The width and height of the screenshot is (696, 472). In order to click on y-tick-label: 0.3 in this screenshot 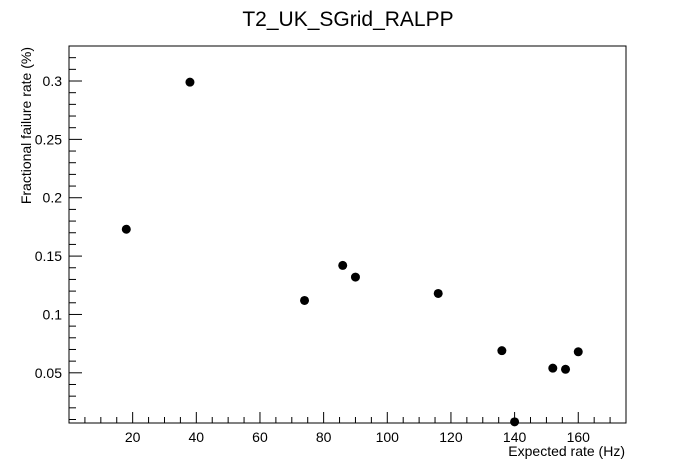, I will do `click(53, 81)`.